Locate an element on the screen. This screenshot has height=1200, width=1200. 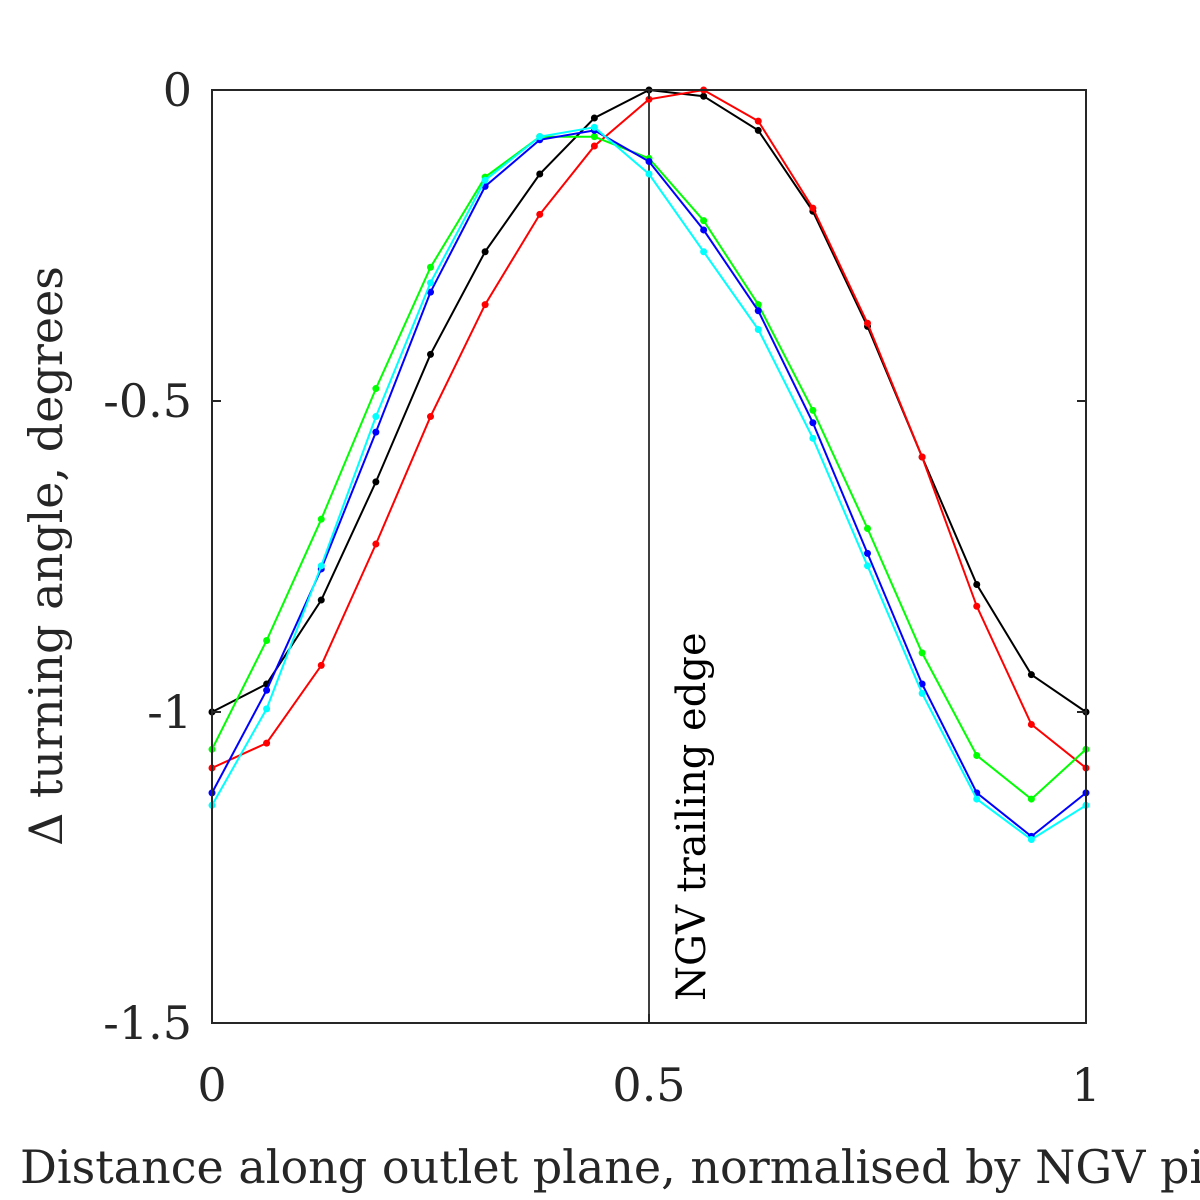
y-tick-label: -0.5 is located at coordinates (147, 401).